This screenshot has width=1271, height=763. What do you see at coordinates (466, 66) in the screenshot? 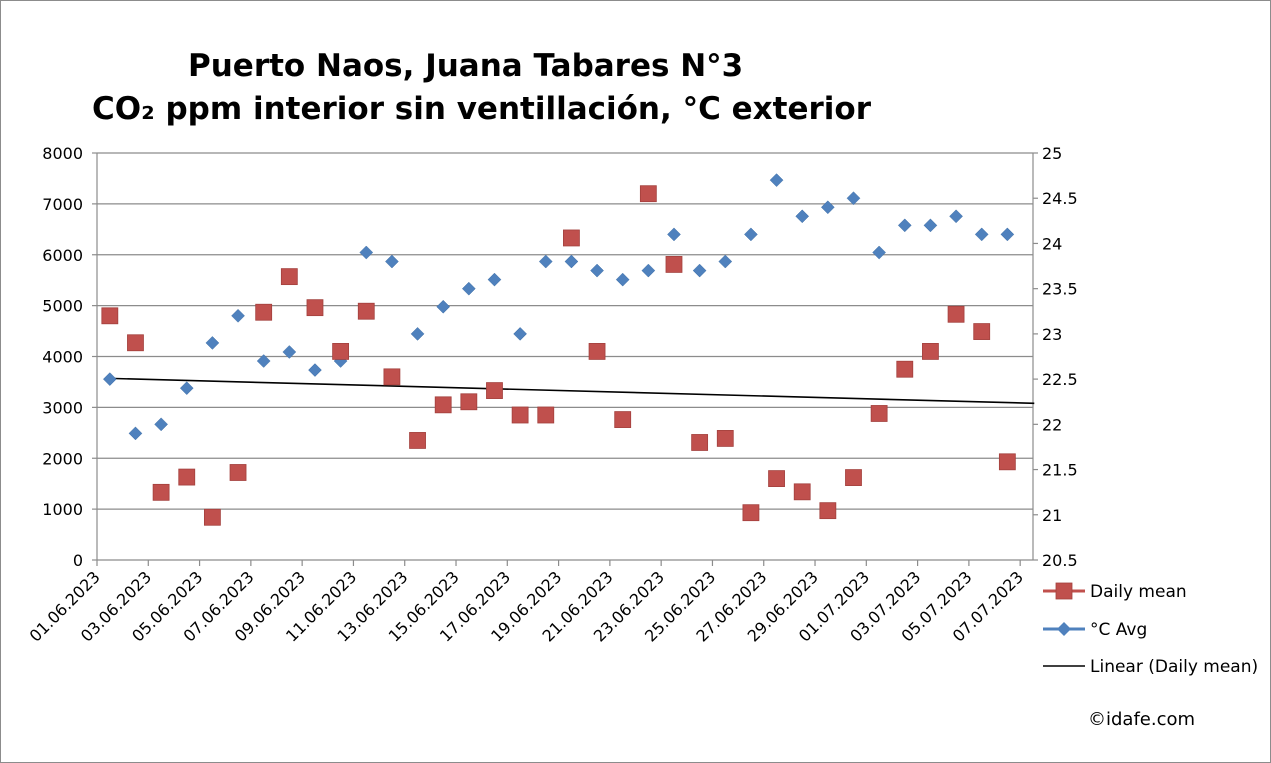
I see `chart-title: Puerto Naos, Juana Tabares N°3` at bounding box center [466, 66].